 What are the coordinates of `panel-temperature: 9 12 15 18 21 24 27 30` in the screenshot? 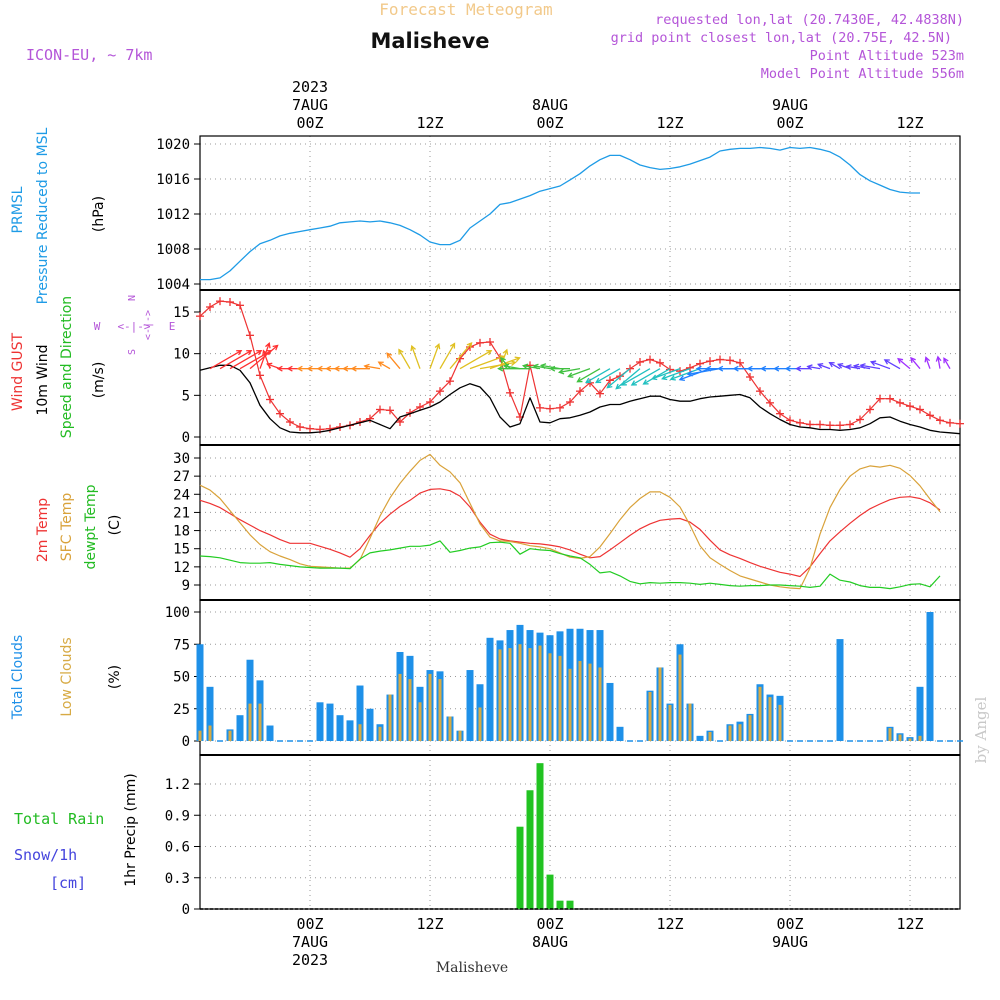 It's located at (567, 522).